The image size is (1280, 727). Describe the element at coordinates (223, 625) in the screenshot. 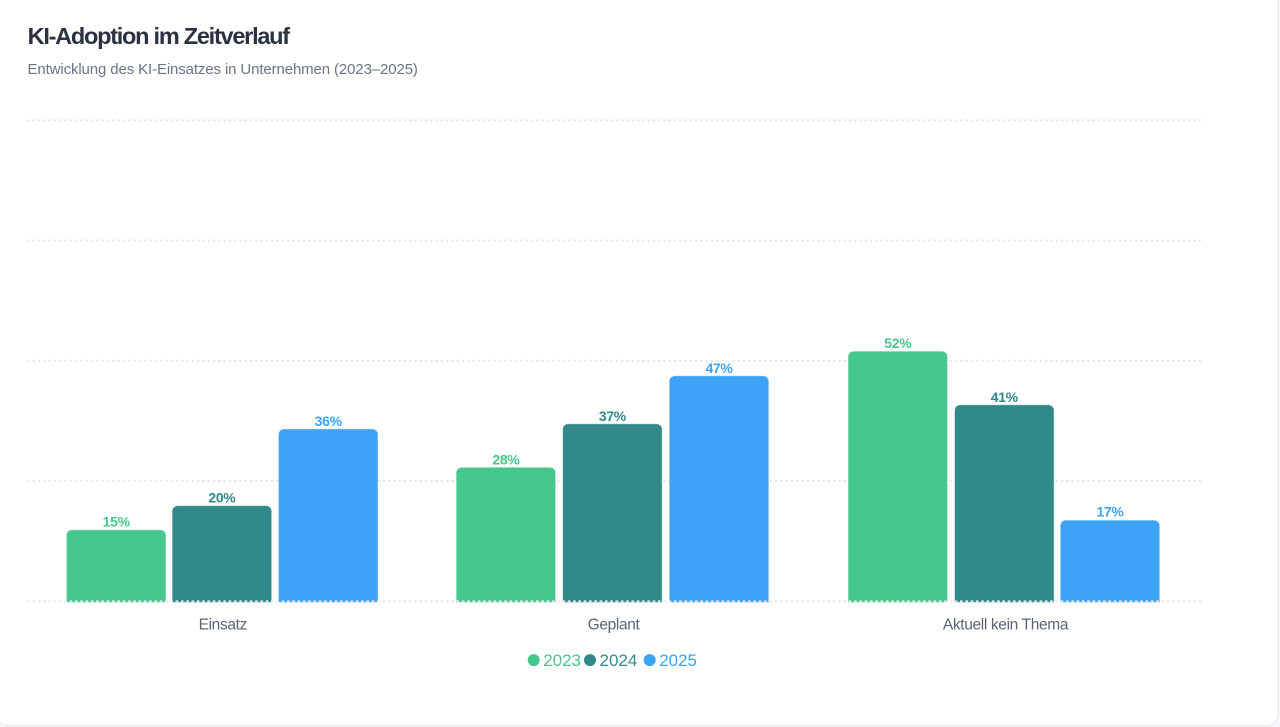

I see `svg-text: Einsatz` at that location.